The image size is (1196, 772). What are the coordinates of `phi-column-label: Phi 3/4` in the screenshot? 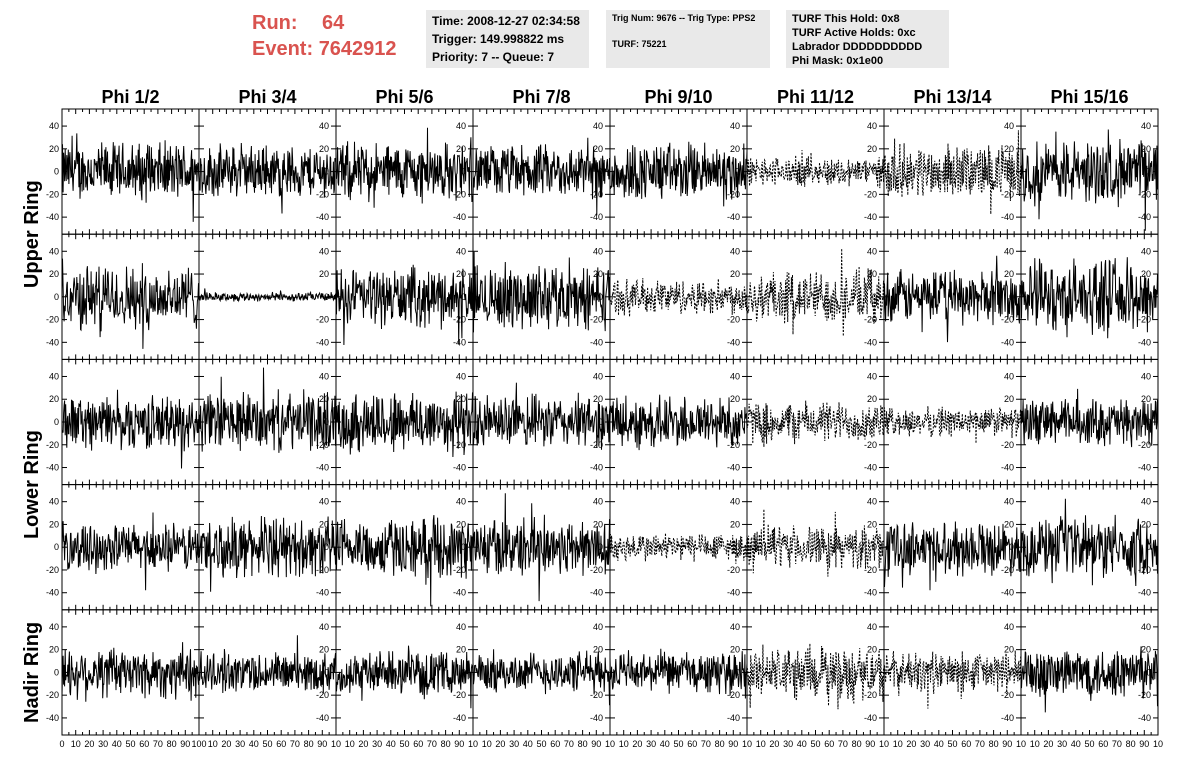 It's located at (267, 97).